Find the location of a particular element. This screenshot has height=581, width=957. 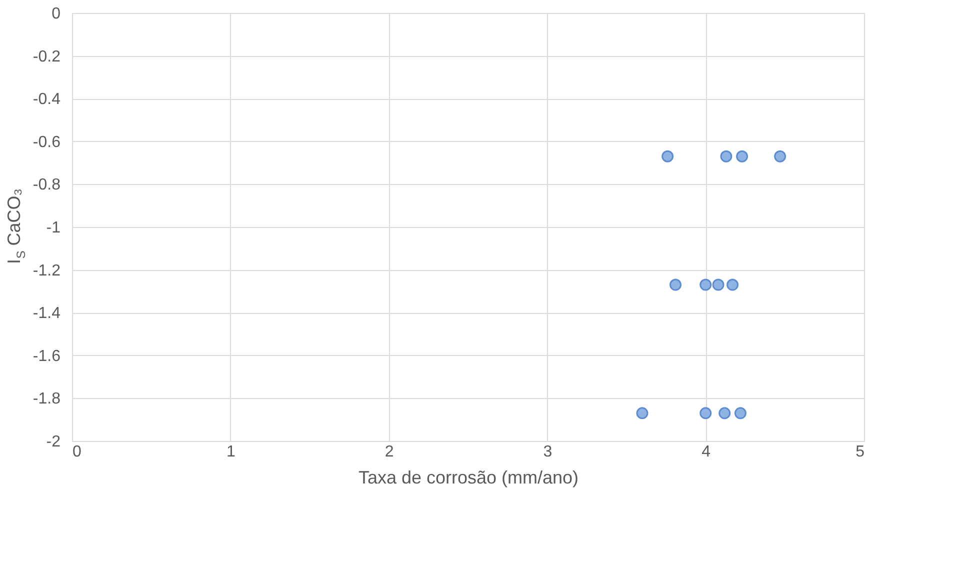

x-tick-label: 0 is located at coordinates (77, 452).